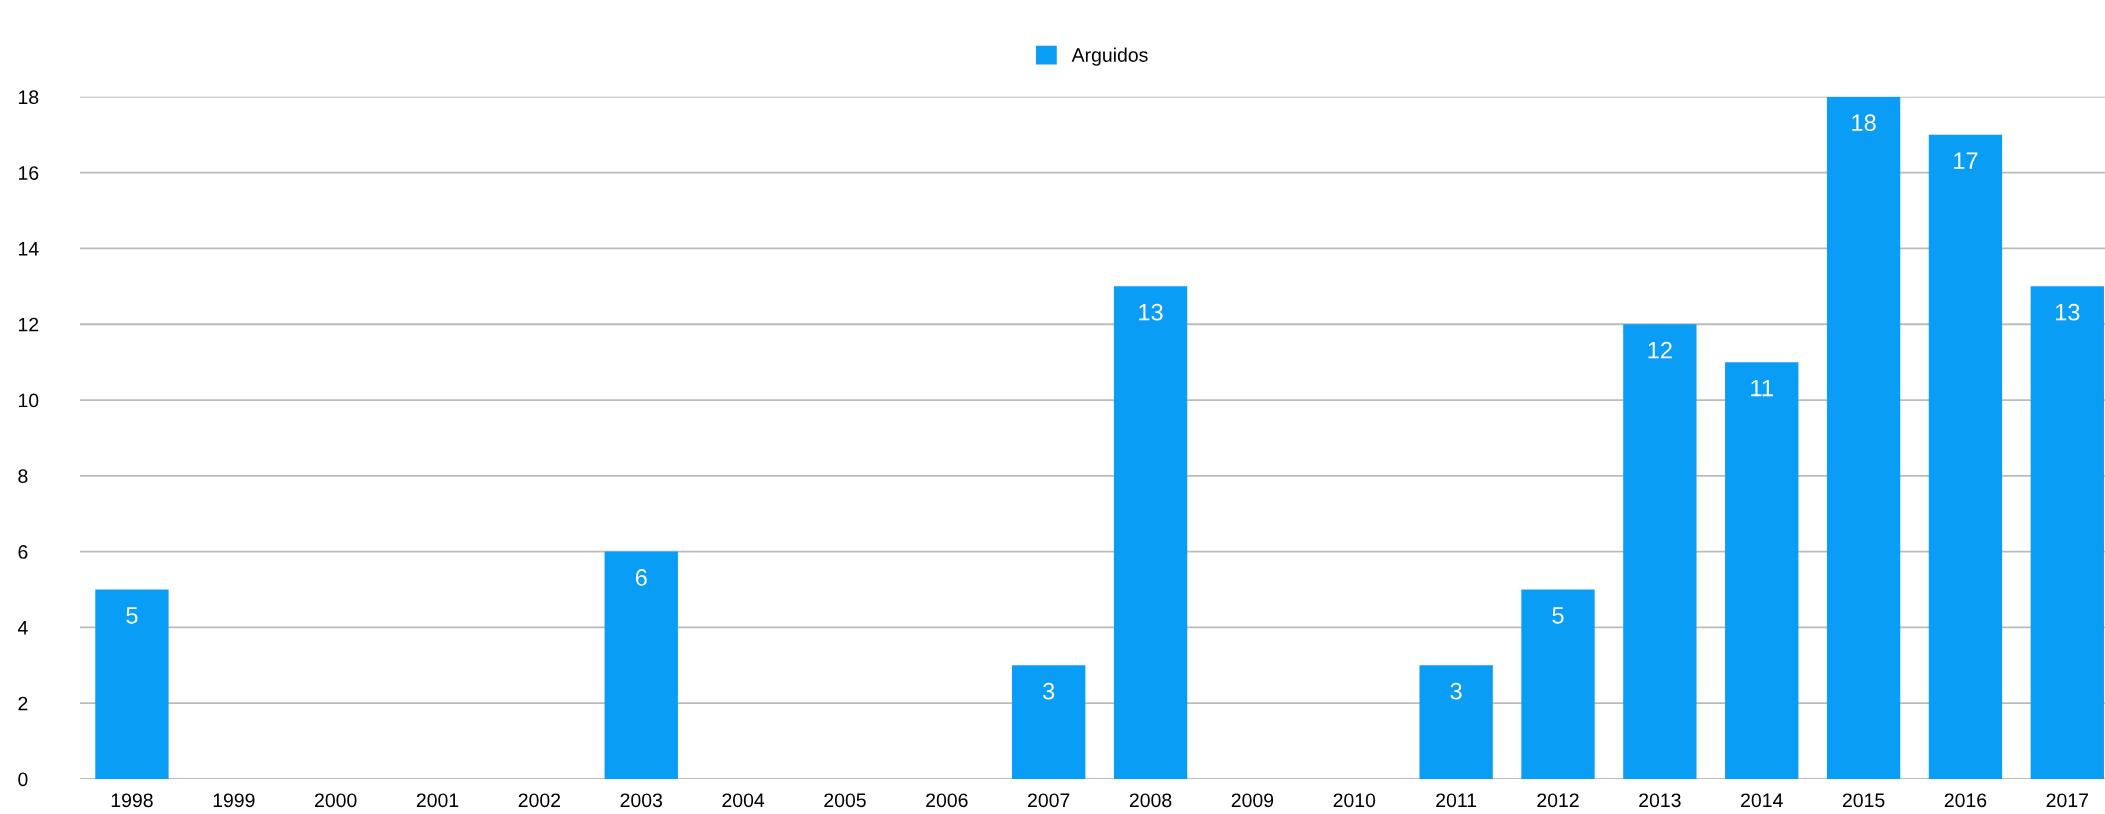 Image resolution: width=2105 pixels, height=814 pixels. What do you see at coordinates (1558, 800) in the screenshot?
I see `x-tick-label: 2012` at bounding box center [1558, 800].